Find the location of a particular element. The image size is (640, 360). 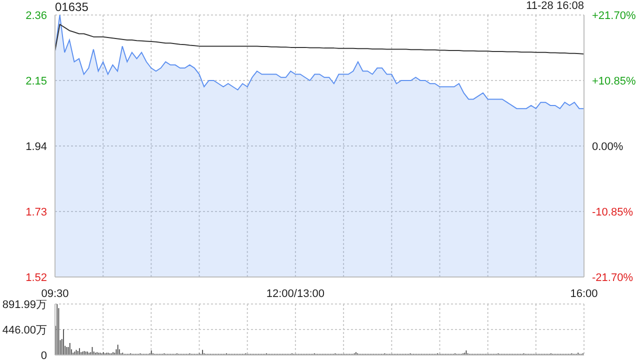

x-tick-label: 16:00 is located at coordinates (584, 294).